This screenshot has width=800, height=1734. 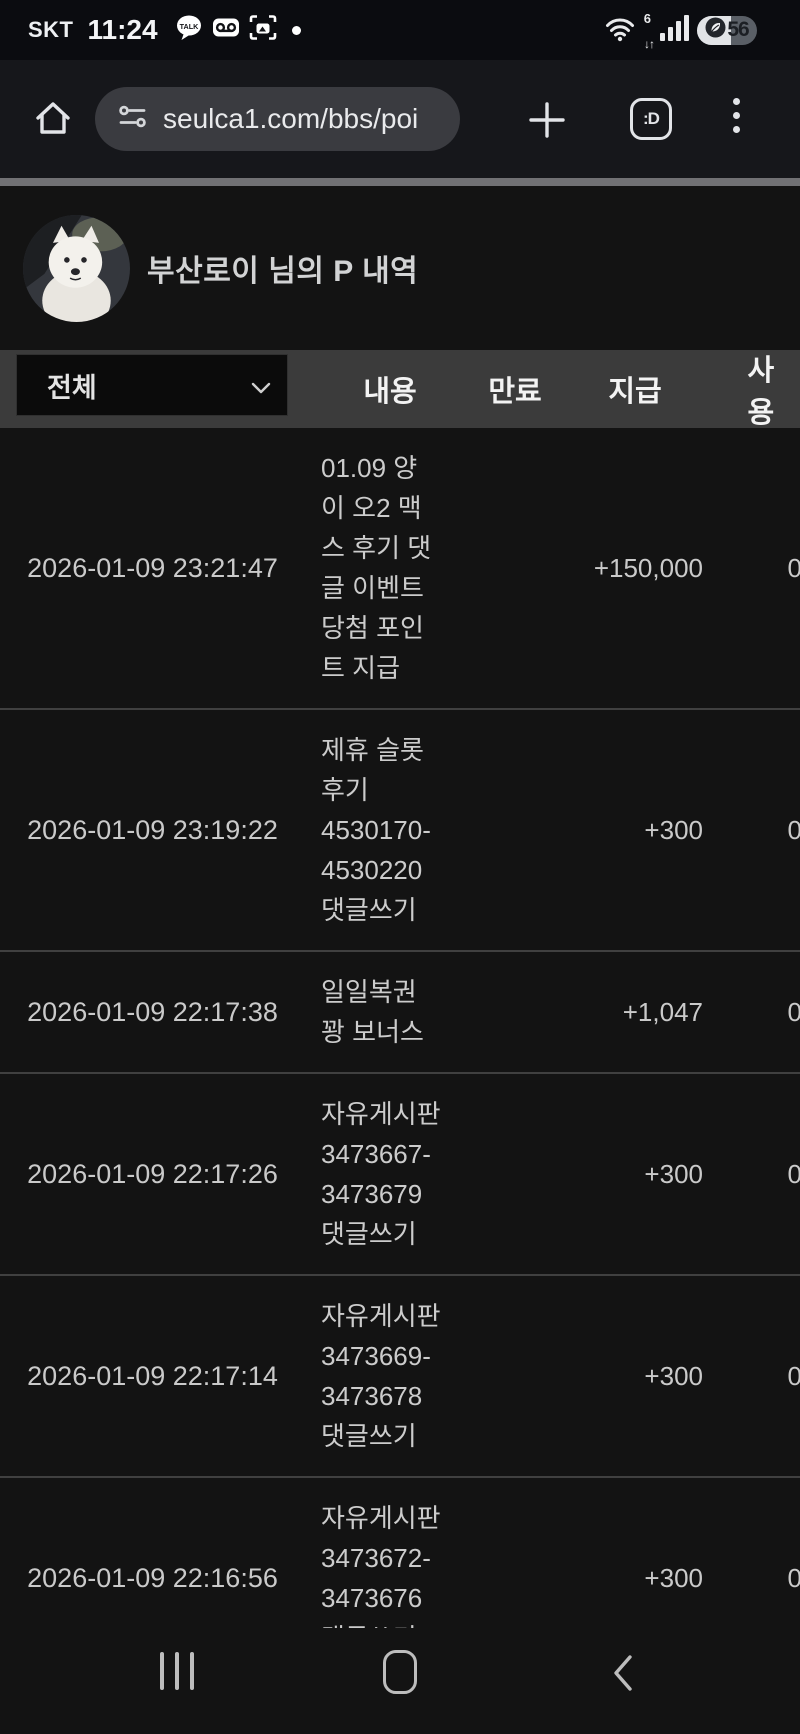 I want to click on row-date: 2026-01-09 22:17:26, so click(x=152, y=1173).